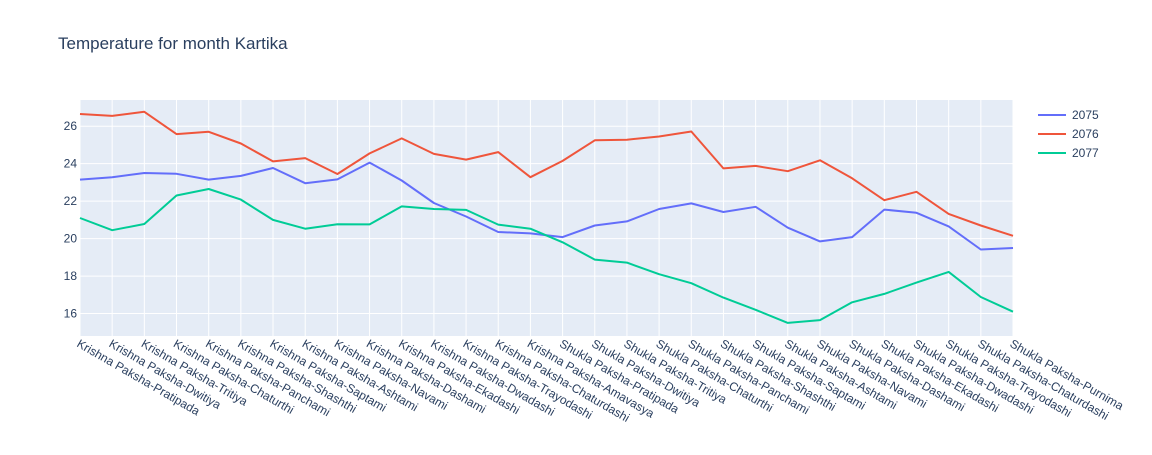 The height and width of the screenshot is (455, 1152). Describe the element at coordinates (71, 276) in the screenshot. I see `y-tick-label: 18` at that location.